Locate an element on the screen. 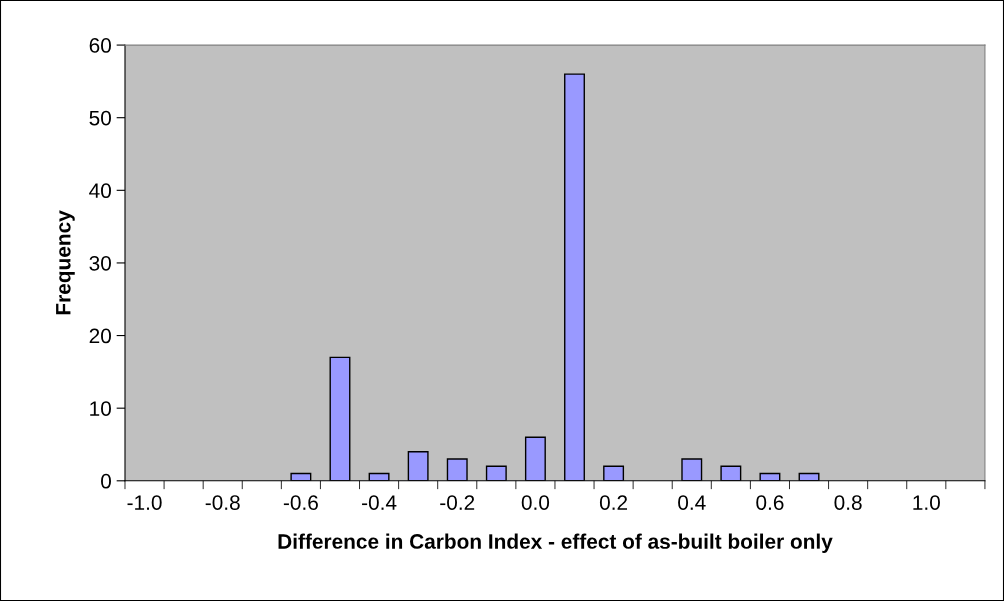 This screenshot has height=601, width=1004. y-tick-label: 20 is located at coordinates (100, 336).